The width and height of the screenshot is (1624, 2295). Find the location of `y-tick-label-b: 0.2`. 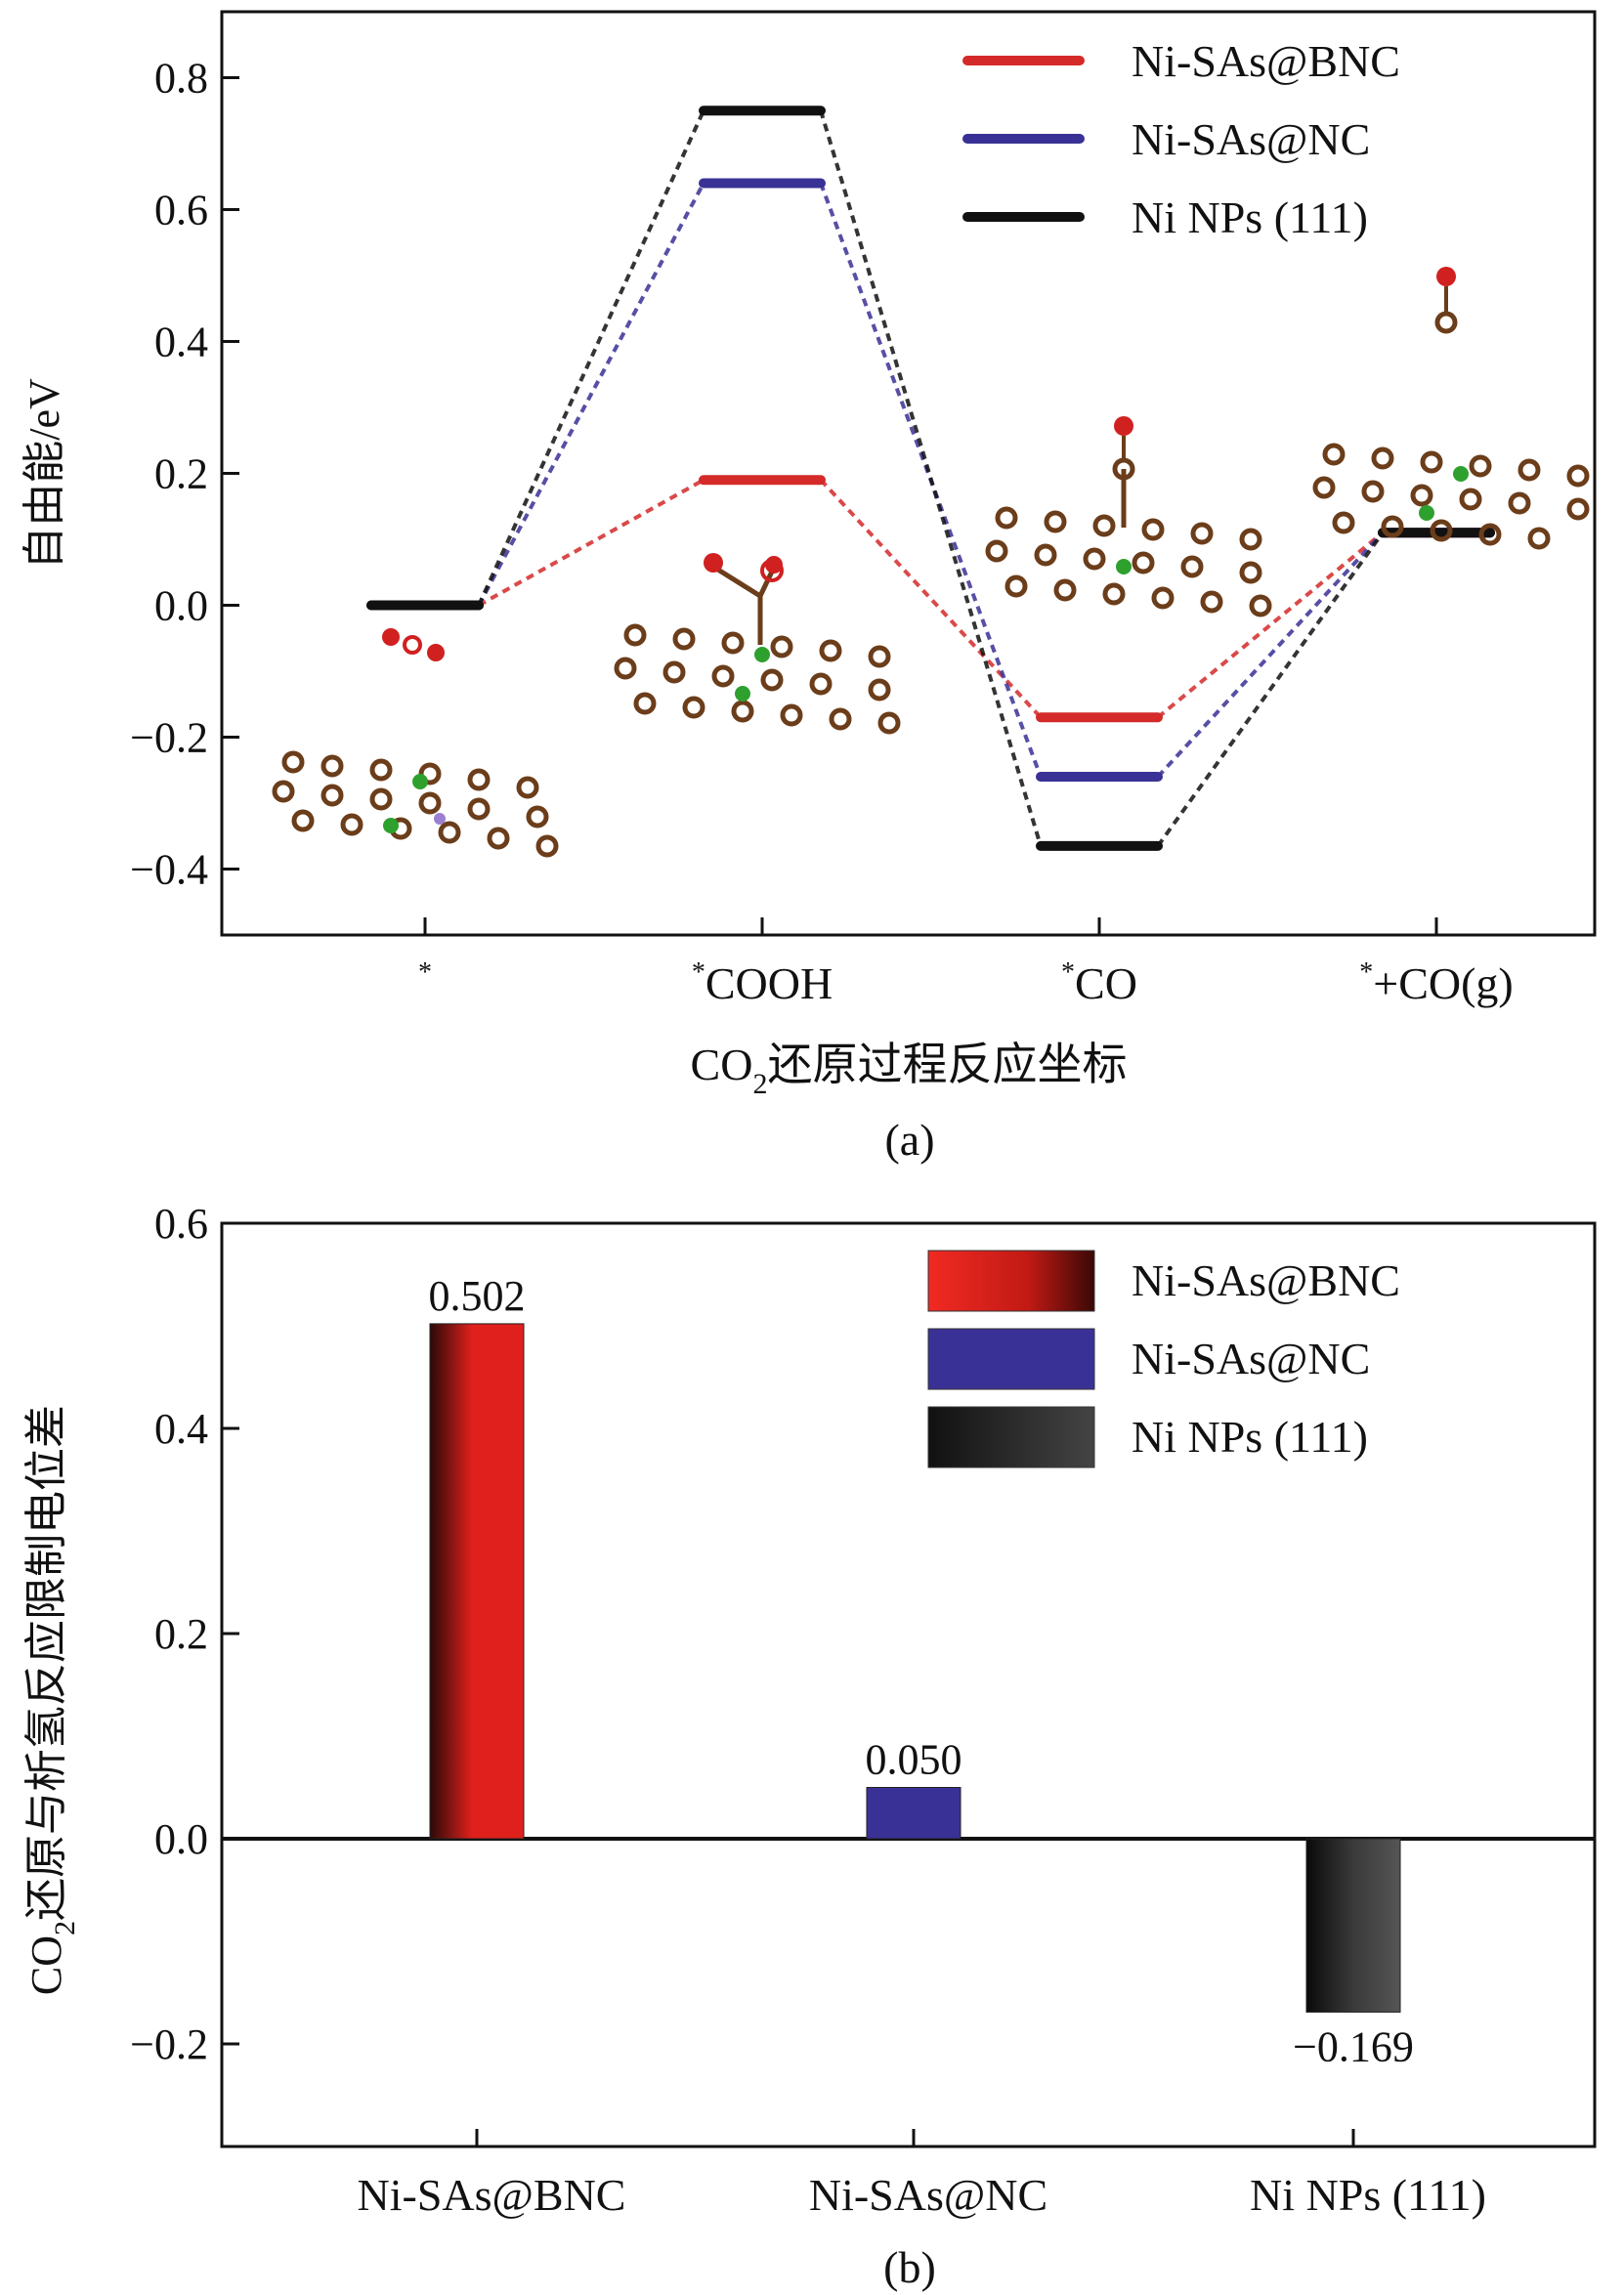

y-tick-label-b: 0.2 is located at coordinates (181, 1634).